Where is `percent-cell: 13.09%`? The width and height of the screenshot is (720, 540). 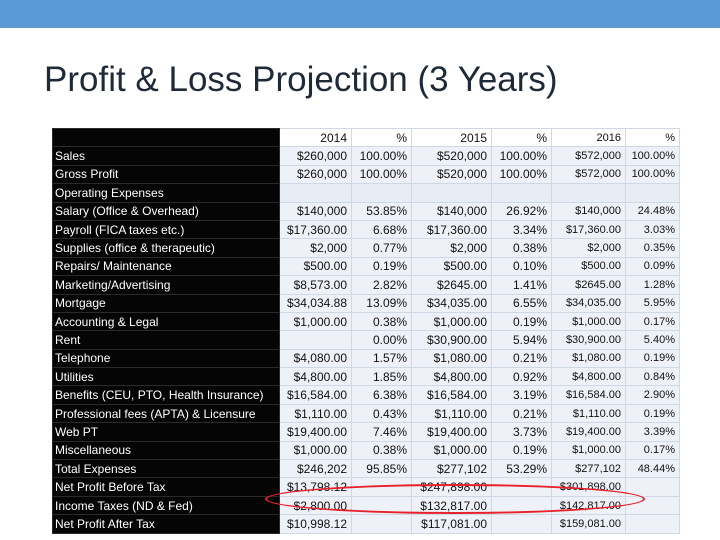
percent-cell: 13.09% is located at coordinates (381, 303).